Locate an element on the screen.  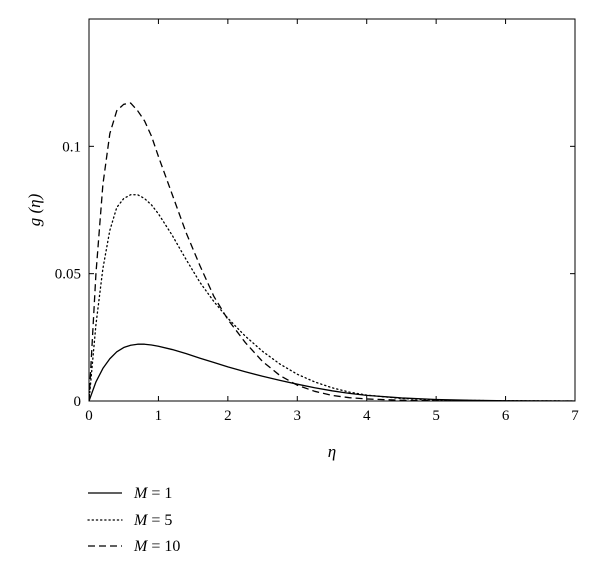
x-tick-label: 3 is located at coordinates (298, 416).